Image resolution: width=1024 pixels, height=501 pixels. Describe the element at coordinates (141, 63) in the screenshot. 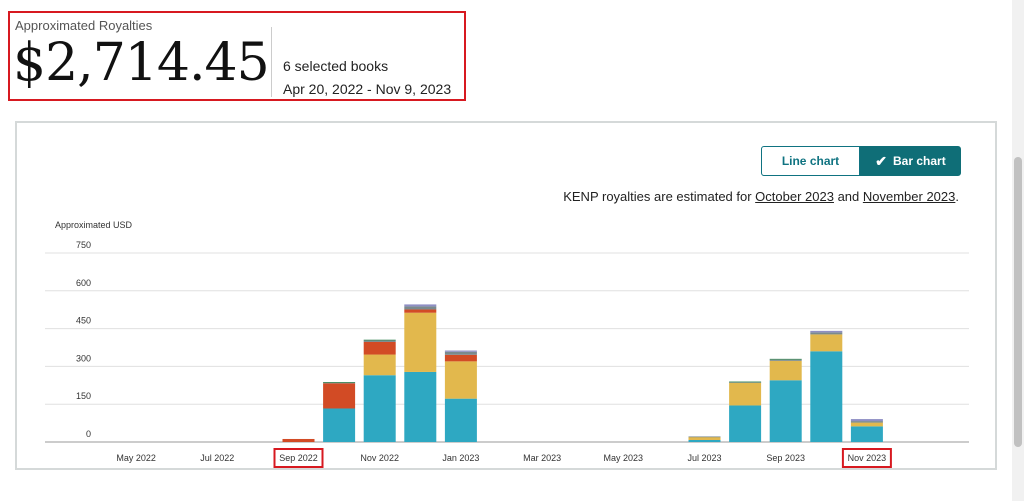

I see `royalties-amount: $2,714.45` at that location.